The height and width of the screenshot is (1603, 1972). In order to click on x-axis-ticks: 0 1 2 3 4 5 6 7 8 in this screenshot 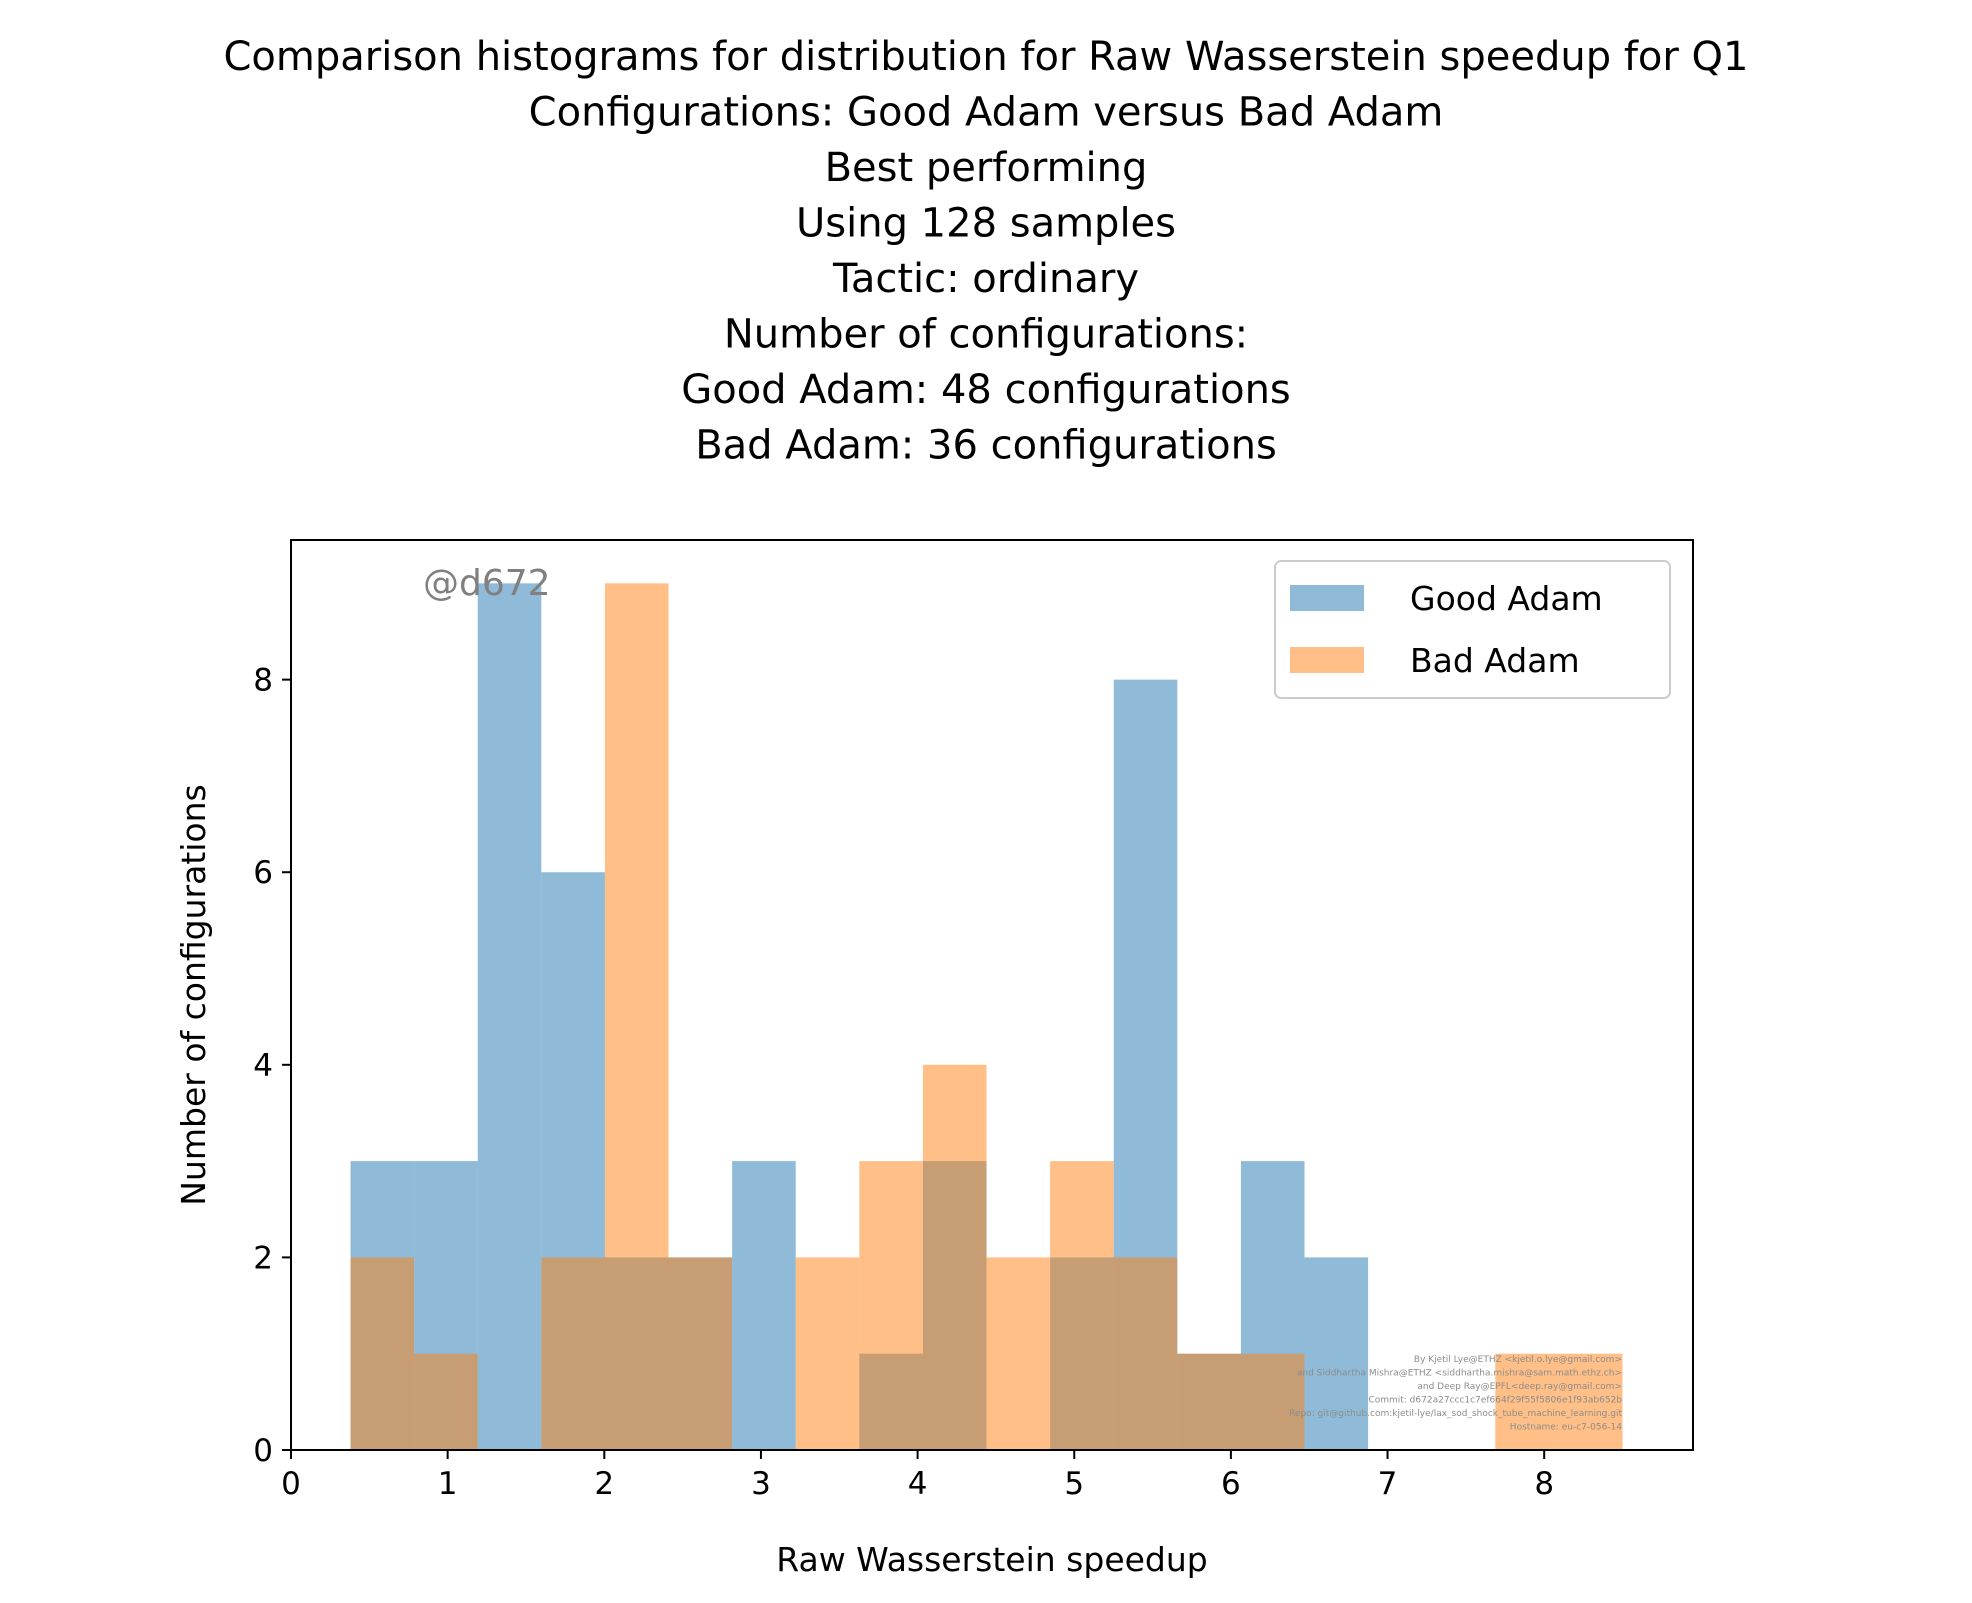, I will do `click(917, 1476)`.